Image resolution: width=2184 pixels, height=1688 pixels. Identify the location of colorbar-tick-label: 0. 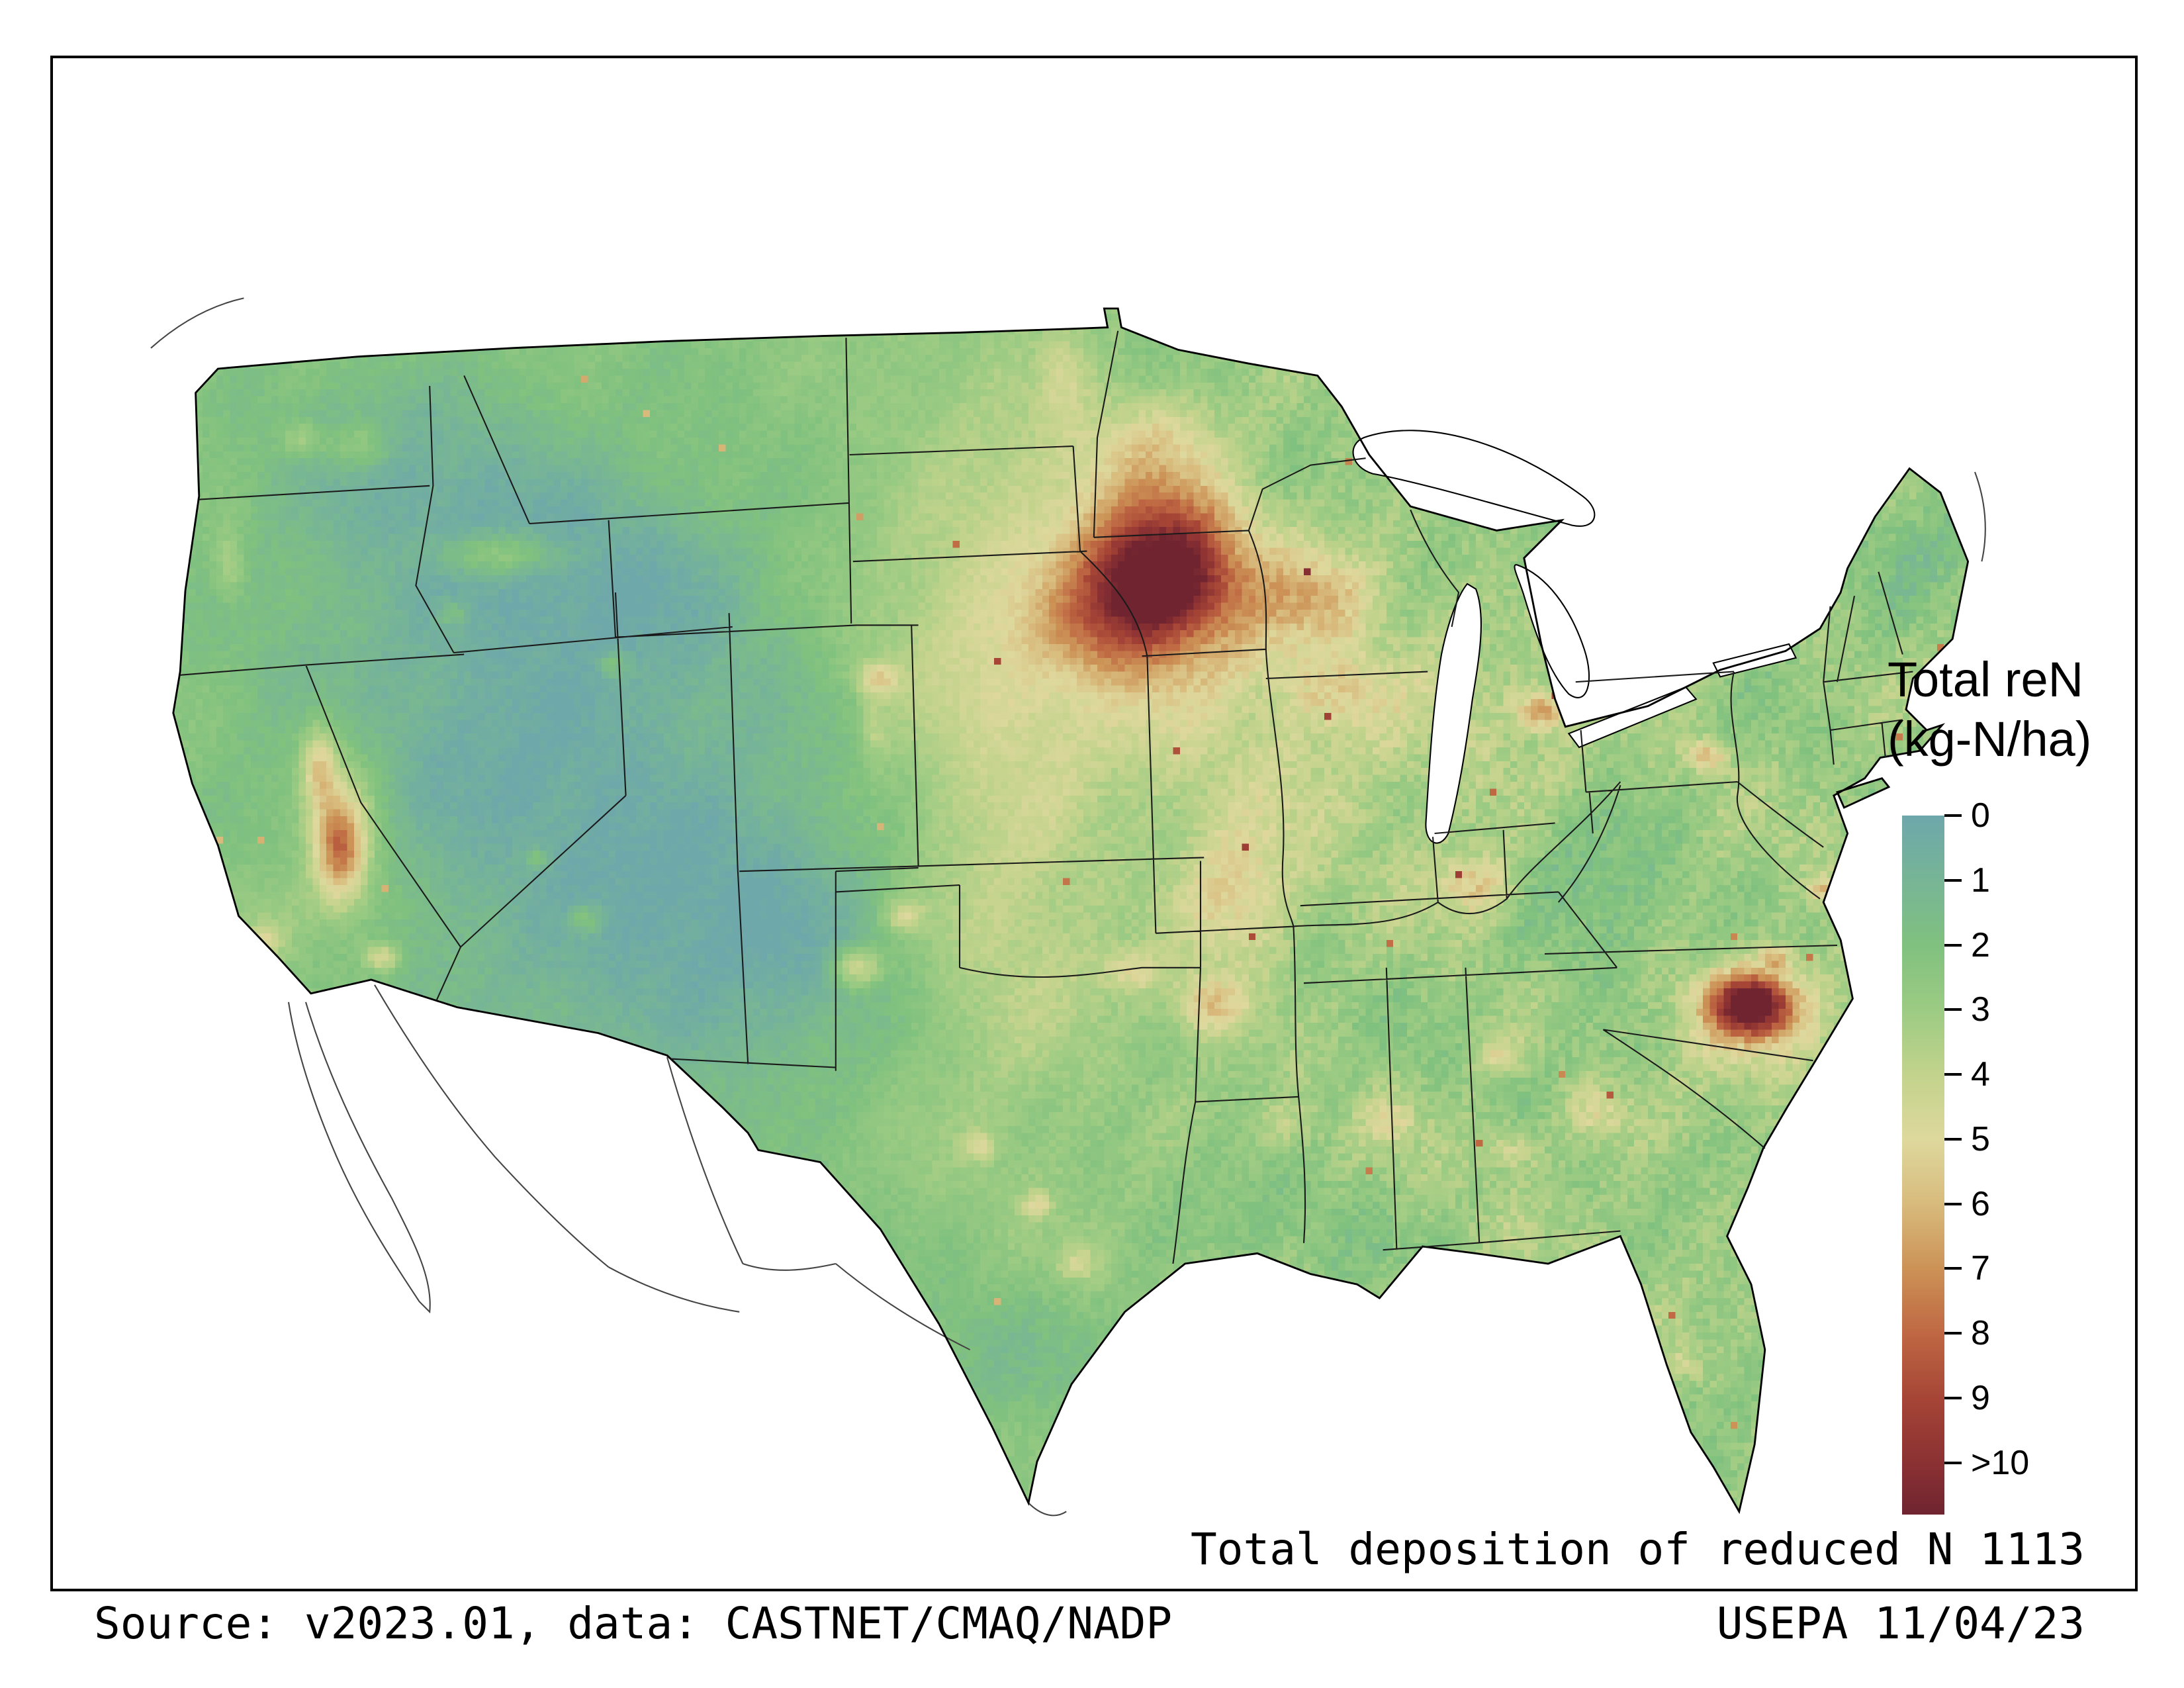
(1980, 815).